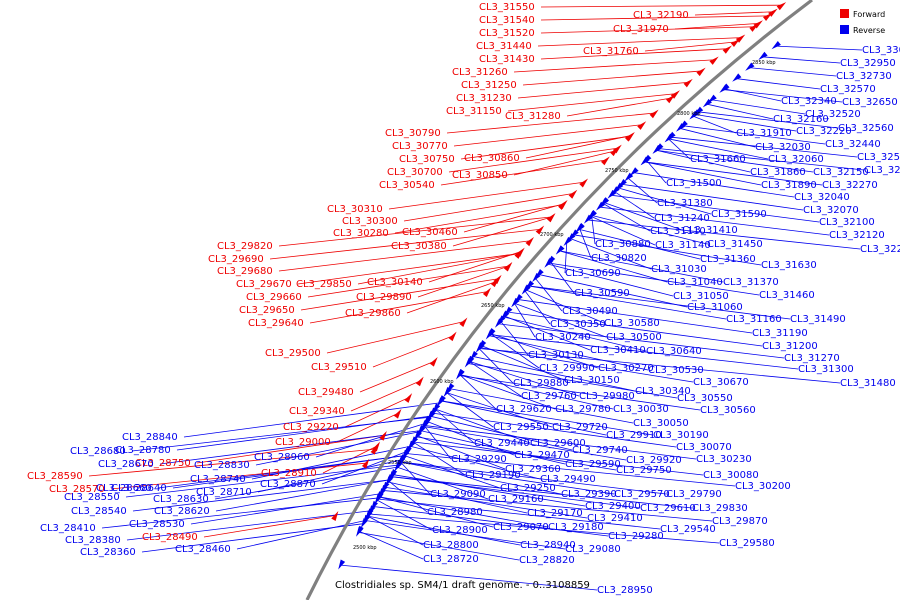 The height and width of the screenshot is (600, 900). What do you see at coordinates (458, 494) in the screenshot?
I see `reverse-gene-label: CL3_29090` at bounding box center [458, 494].